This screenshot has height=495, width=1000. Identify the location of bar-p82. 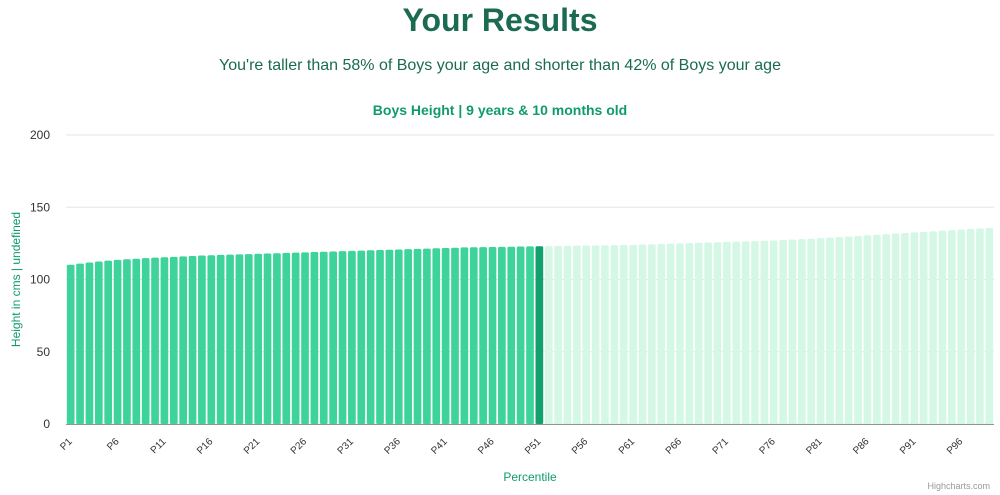
(830, 330).